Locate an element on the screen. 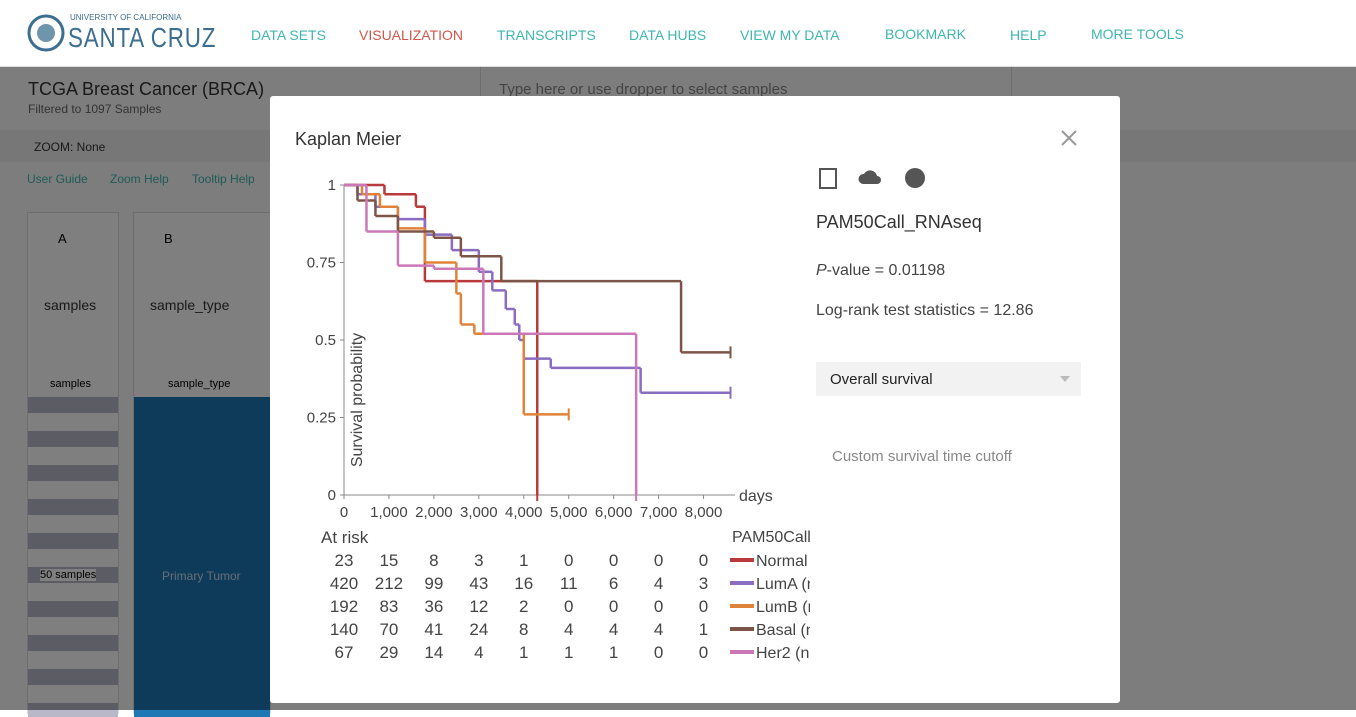 The image size is (1356, 717). x-tick-label: 1,000 is located at coordinates (389, 512).